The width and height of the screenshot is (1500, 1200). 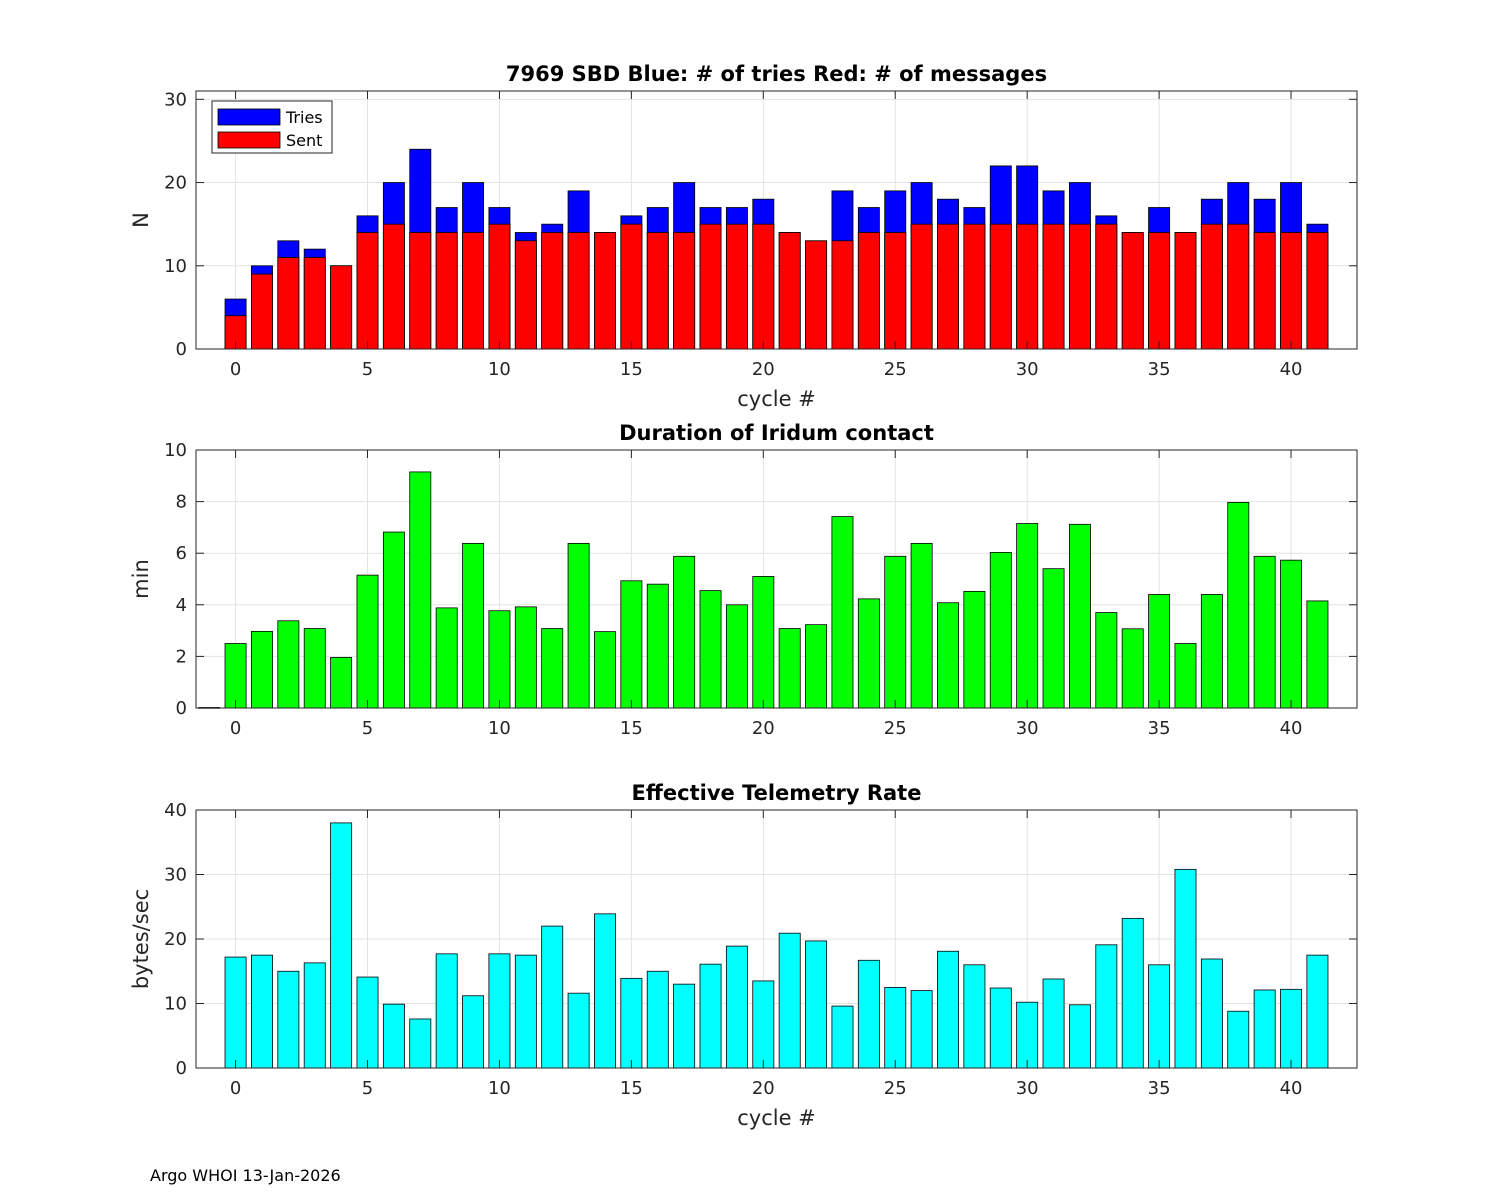 What do you see at coordinates (141, 579) in the screenshot?
I see `y-axis-label: min` at bounding box center [141, 579].